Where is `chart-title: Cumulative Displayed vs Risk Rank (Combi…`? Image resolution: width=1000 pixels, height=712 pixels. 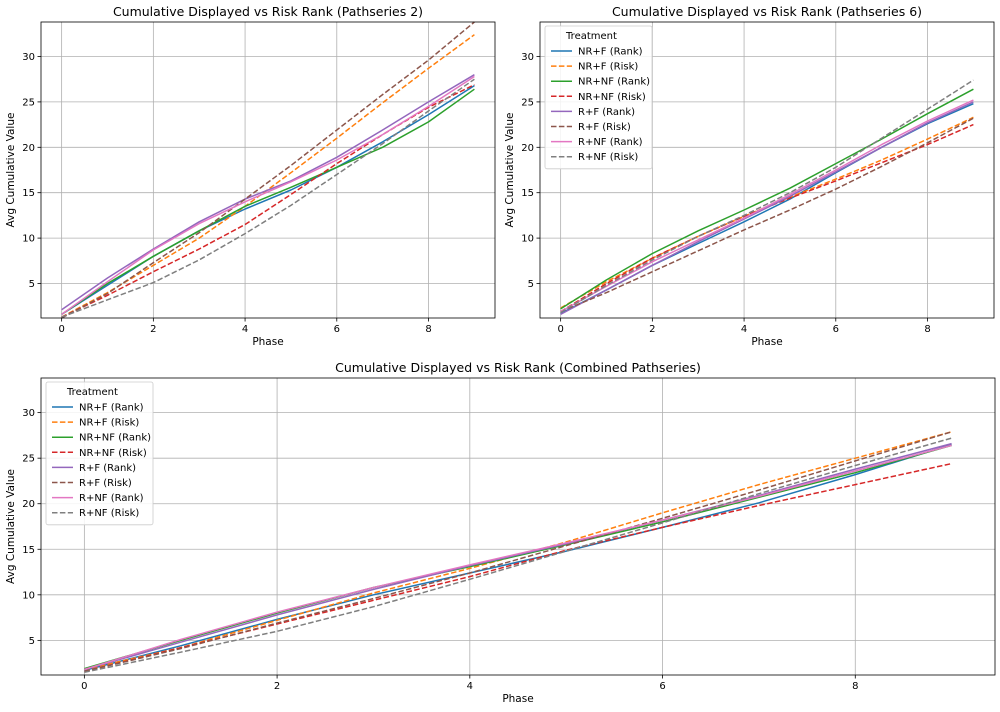 chart-title: Cumulative Displayed vs Risk Rank (Combi… is located at coordinates (518, 367).